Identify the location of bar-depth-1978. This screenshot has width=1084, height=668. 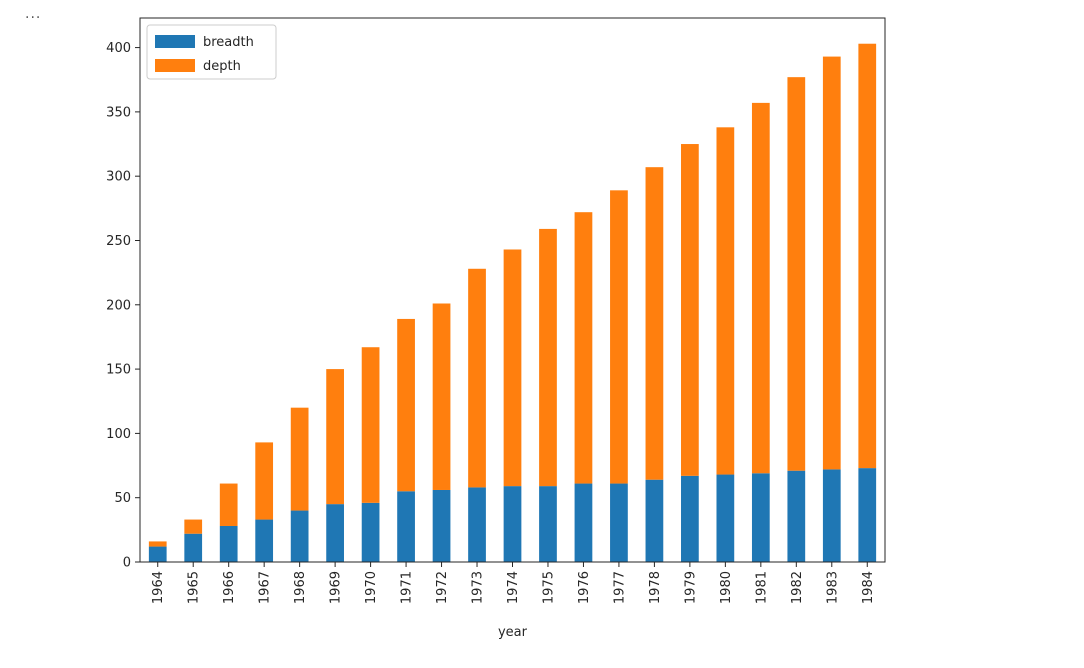
(654, 323).